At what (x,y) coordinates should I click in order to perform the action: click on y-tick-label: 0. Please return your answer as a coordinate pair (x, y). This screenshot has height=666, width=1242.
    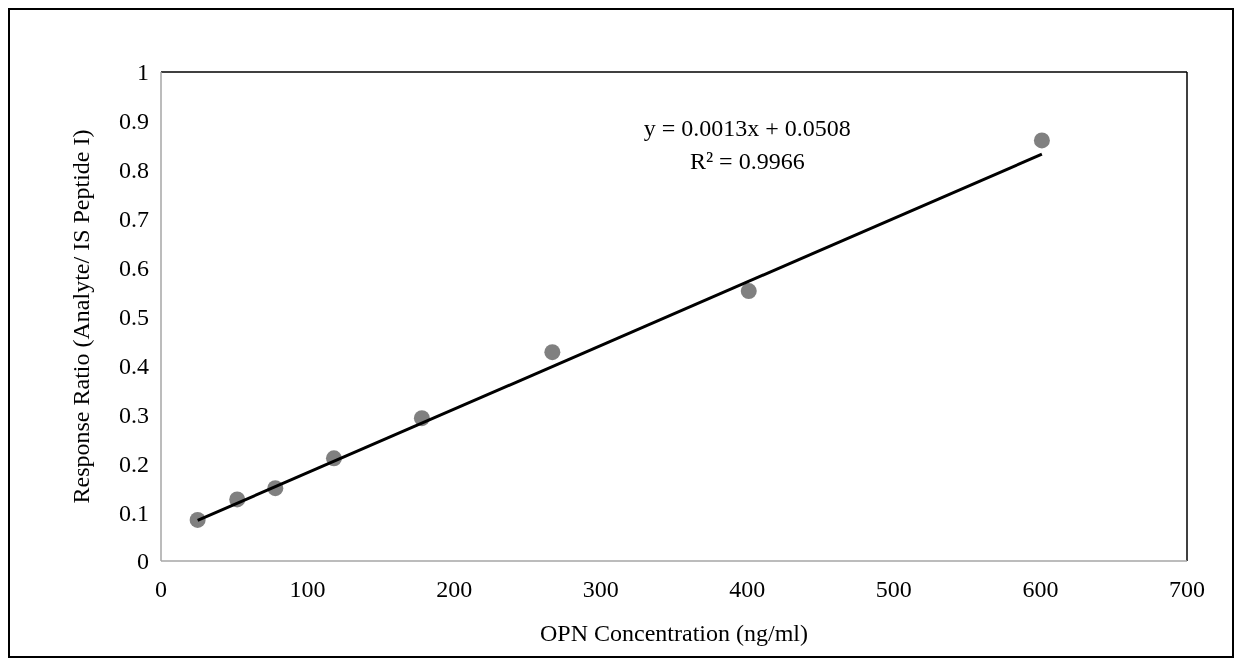
    Looking at the image, I should click on (143, 561).